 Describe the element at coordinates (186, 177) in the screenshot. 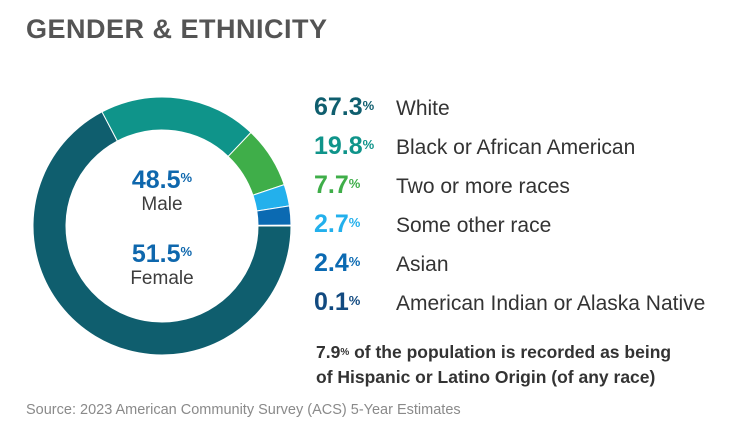

I see `male-unit: %` at that location.